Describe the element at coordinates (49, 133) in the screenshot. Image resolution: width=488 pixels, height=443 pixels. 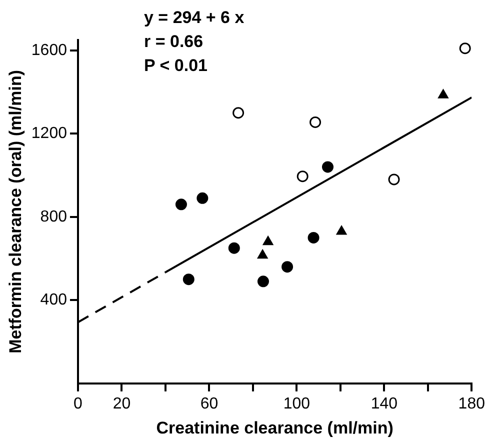
I see `y-tick-label: 1200` at that location.